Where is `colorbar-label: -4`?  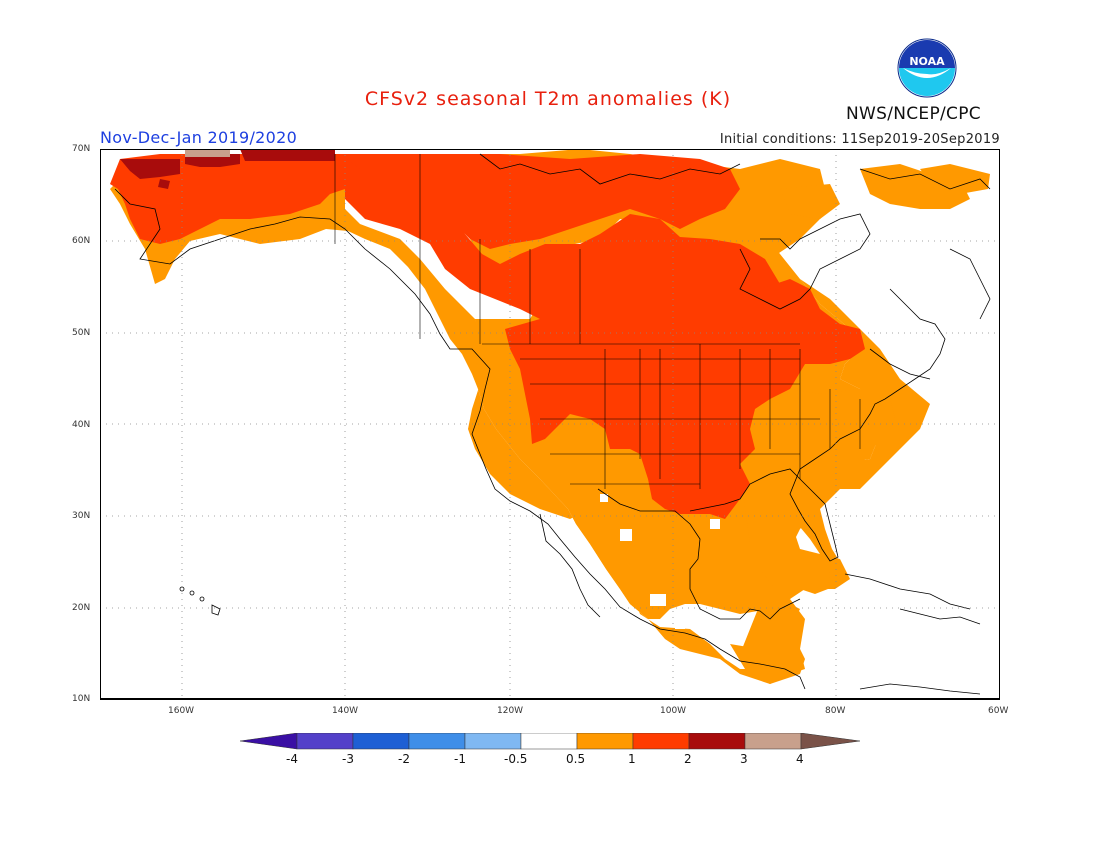 colorbar-label: -4 is located at coordinates (292, 759).